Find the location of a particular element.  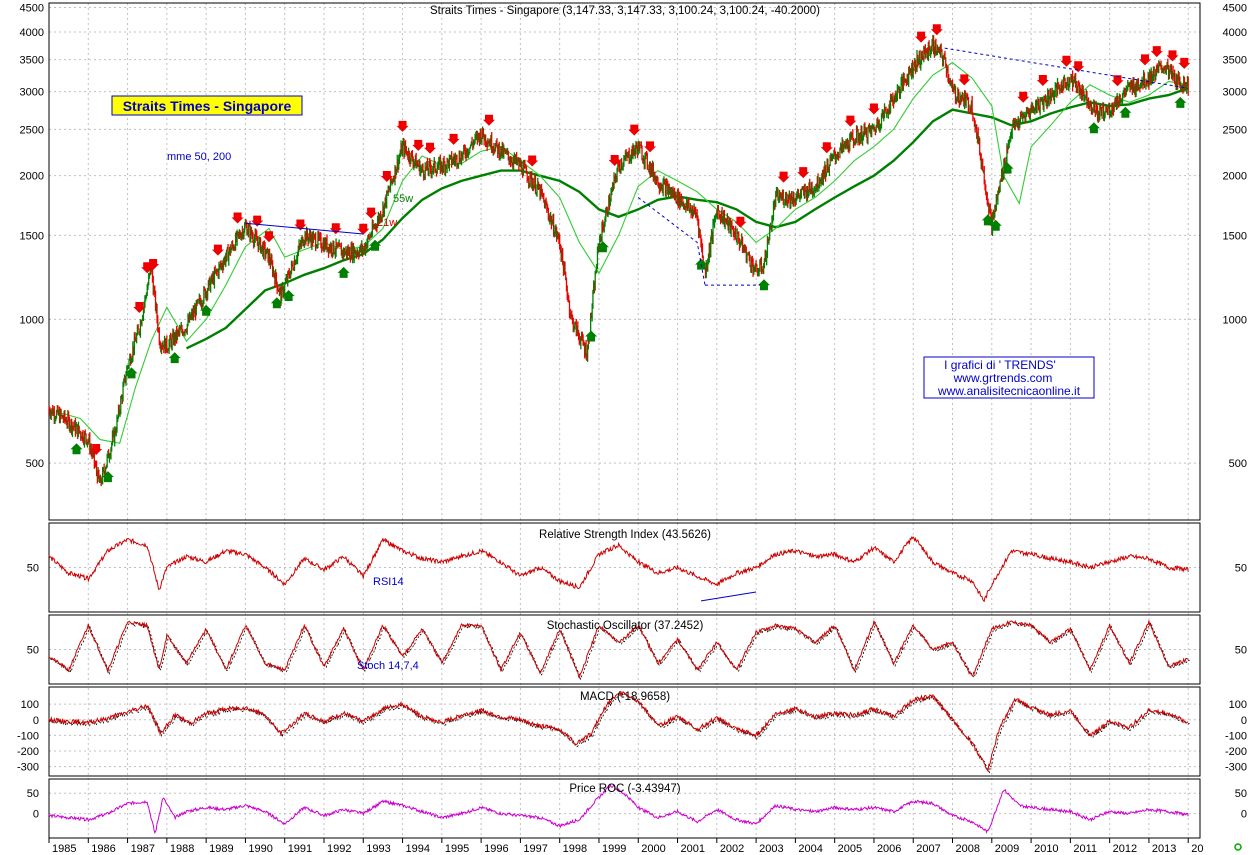

price-tick-label-left: 3000 is located at coordinates (32, 93).